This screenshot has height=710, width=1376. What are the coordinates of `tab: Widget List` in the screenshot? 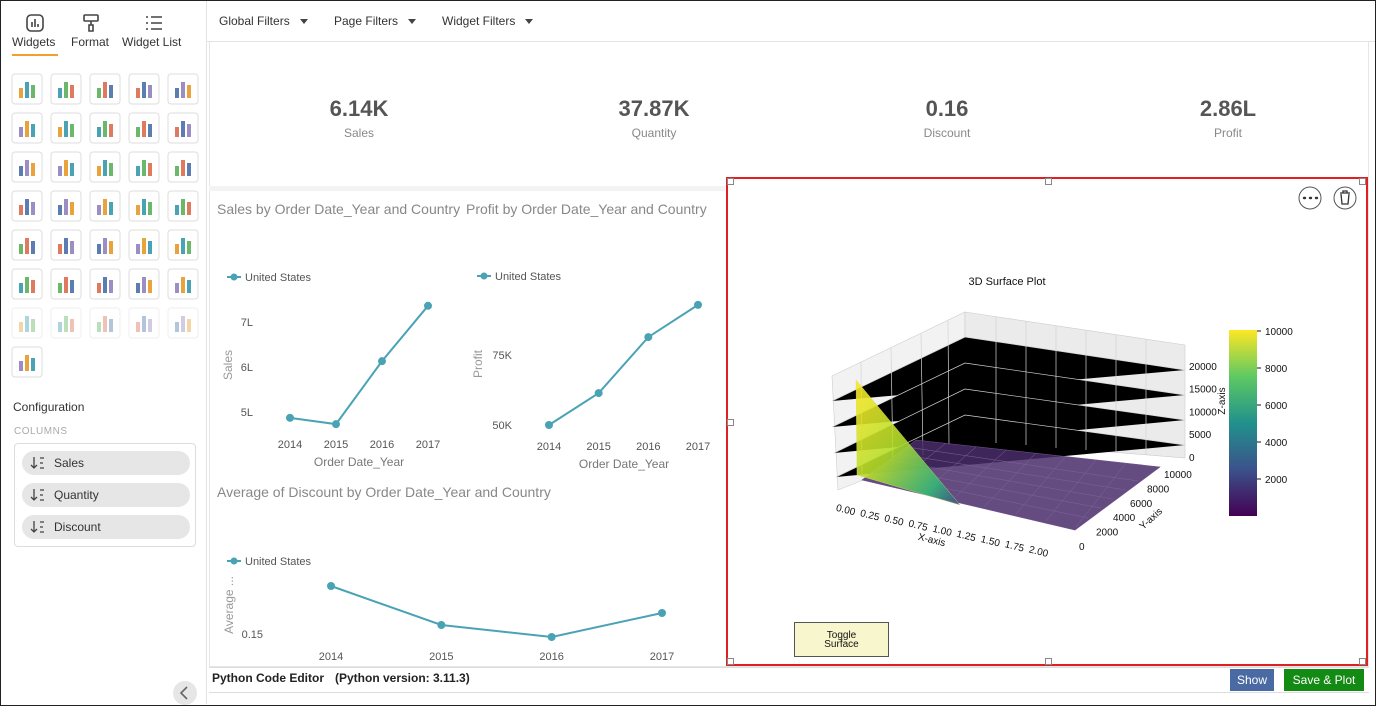 It's located at (152, 42).